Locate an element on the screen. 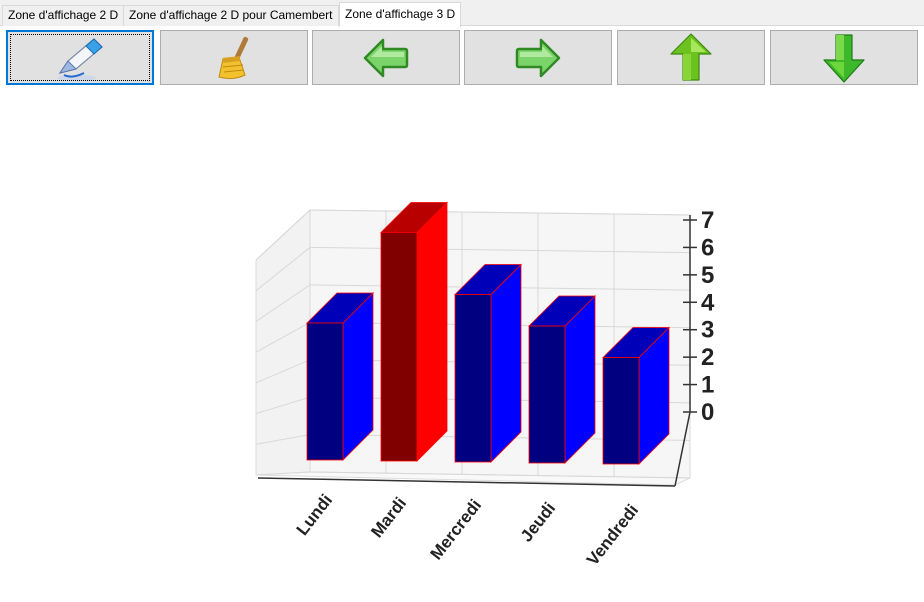 This screenshot has width=924, height=602. side-wall is located at coordinates (283, 342).